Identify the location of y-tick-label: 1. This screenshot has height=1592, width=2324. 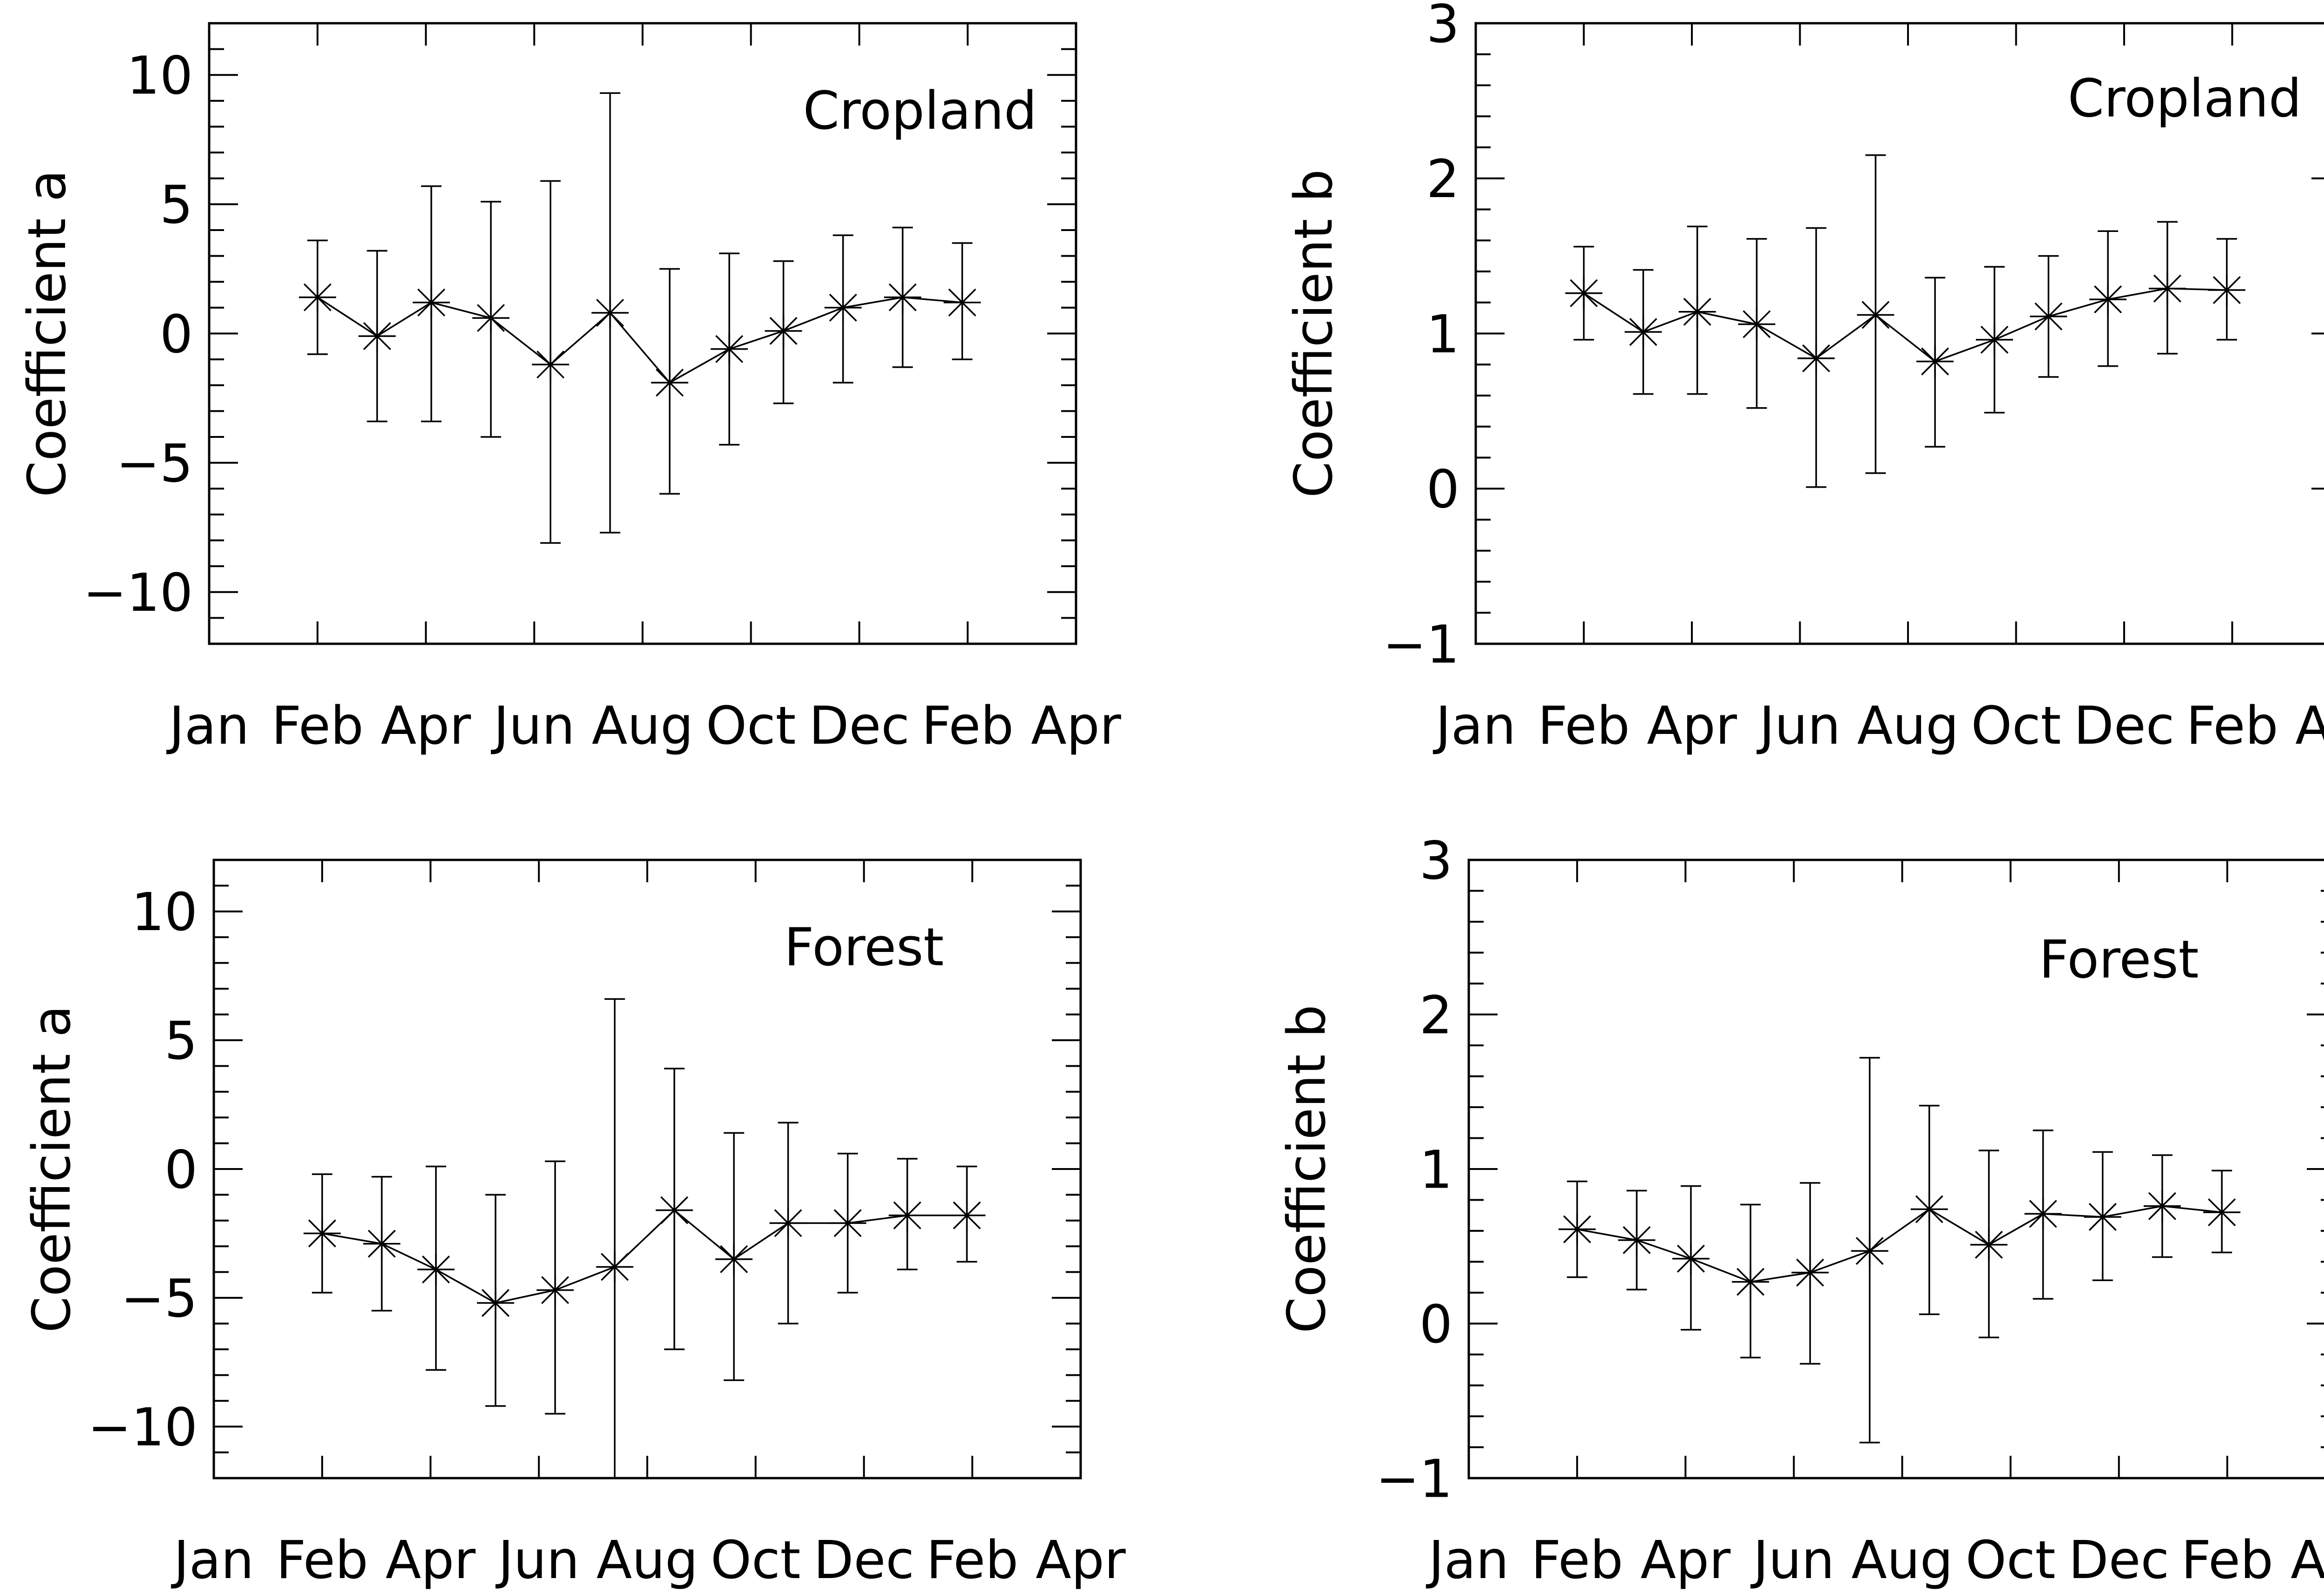
(1442, 334).